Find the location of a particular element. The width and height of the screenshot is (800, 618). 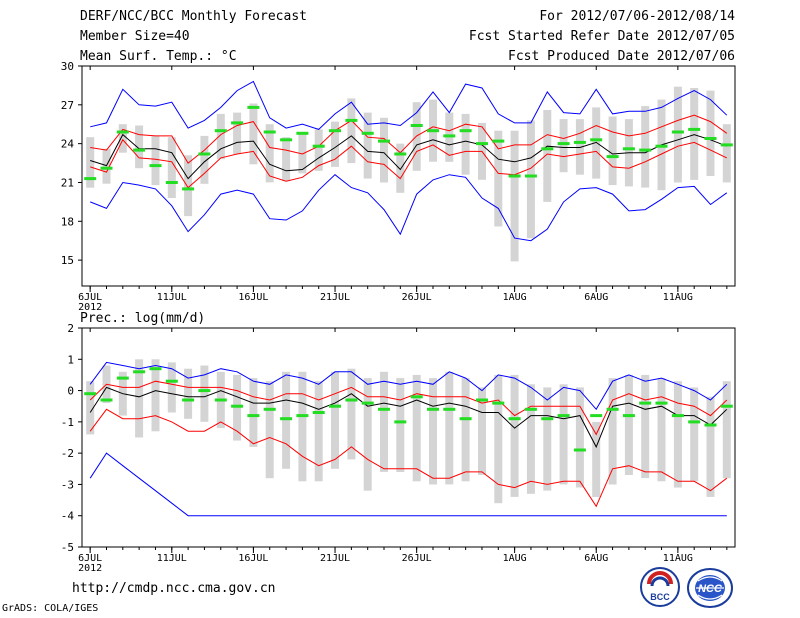

forecast-start-date: Fcst Started Refer Date 2012/07/05 is located at coordinates (601, 36).